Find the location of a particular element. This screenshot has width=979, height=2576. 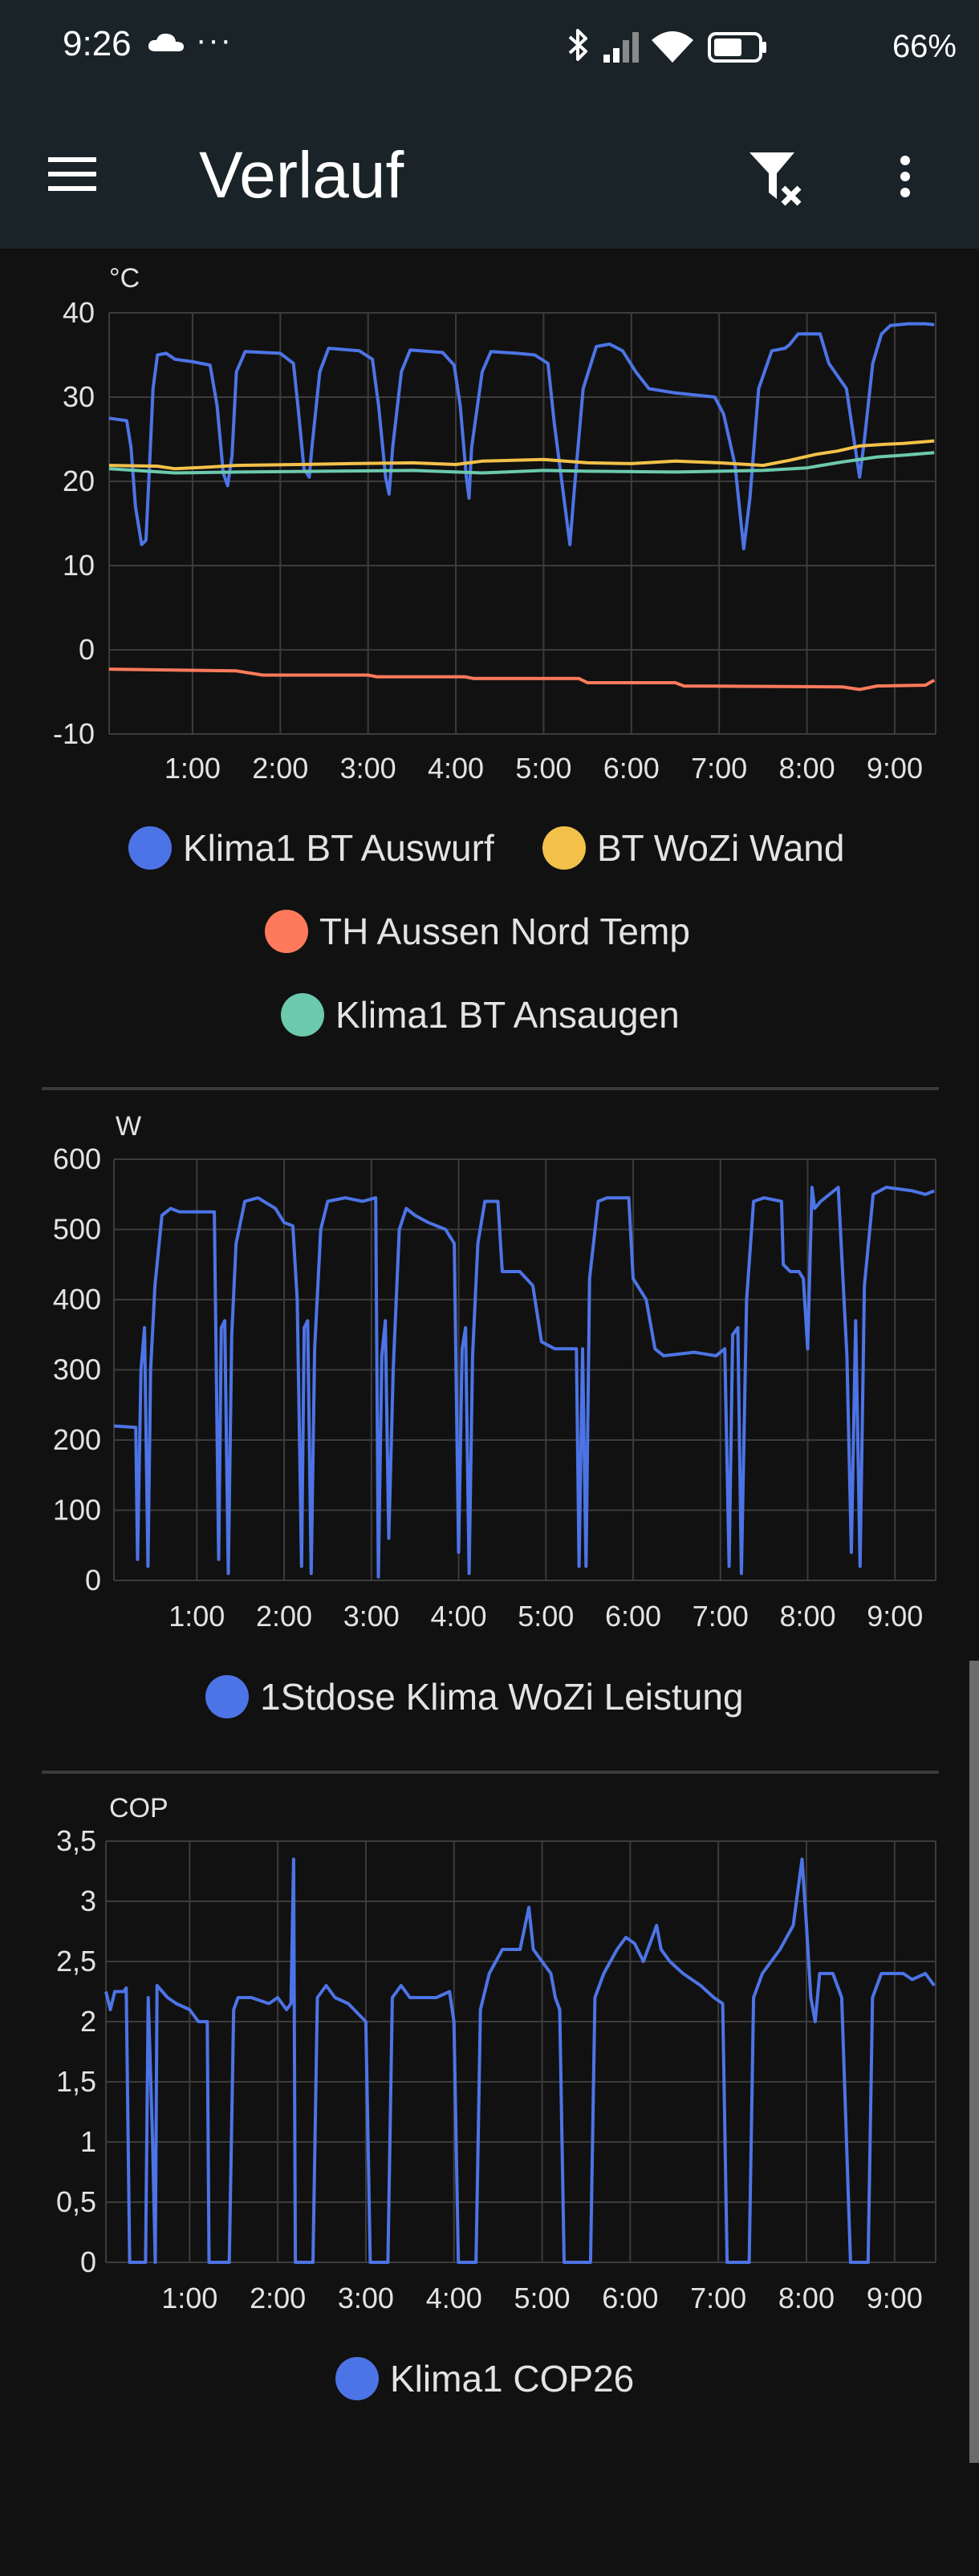

more-options-button is located at coordinates (905, 181).